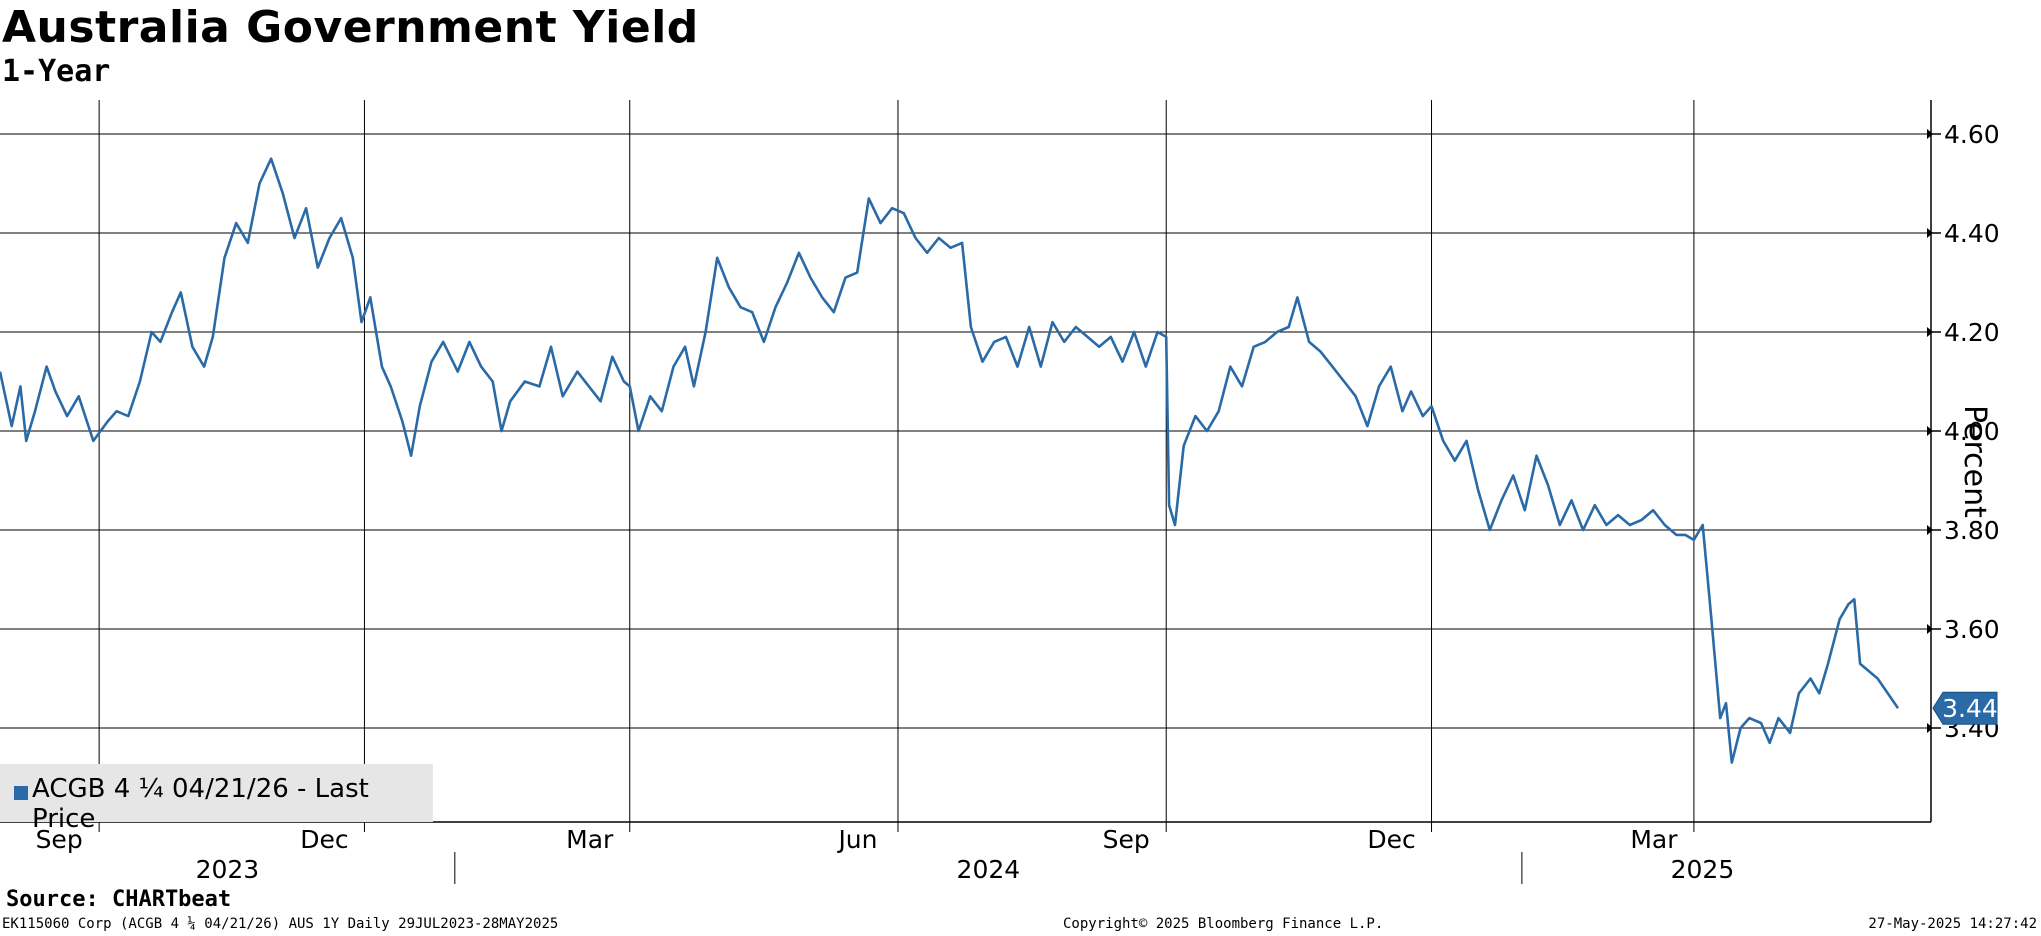 This screenshot has height=936, width=2041. I want to click on y-tick-label: 4.20, so click(1972, 332).